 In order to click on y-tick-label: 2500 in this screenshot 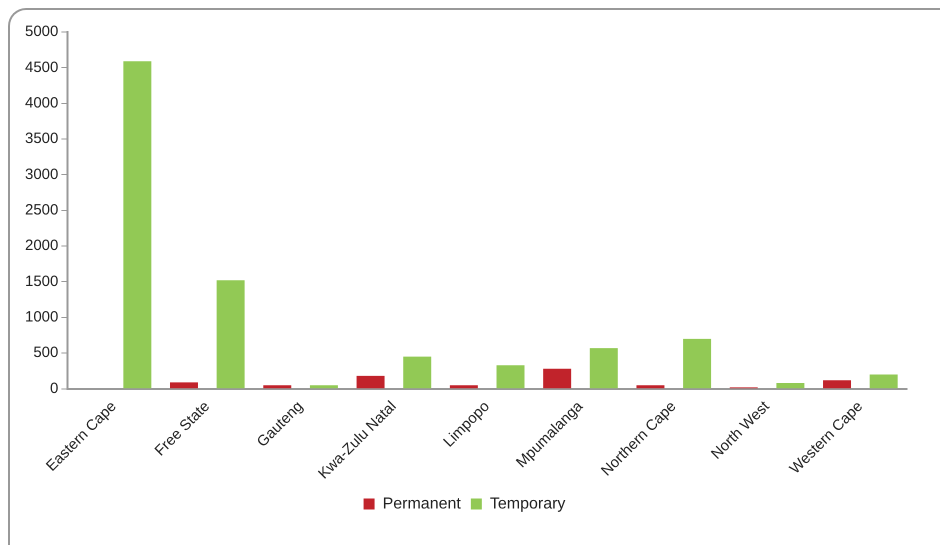, I will do `click(41, 210)`.